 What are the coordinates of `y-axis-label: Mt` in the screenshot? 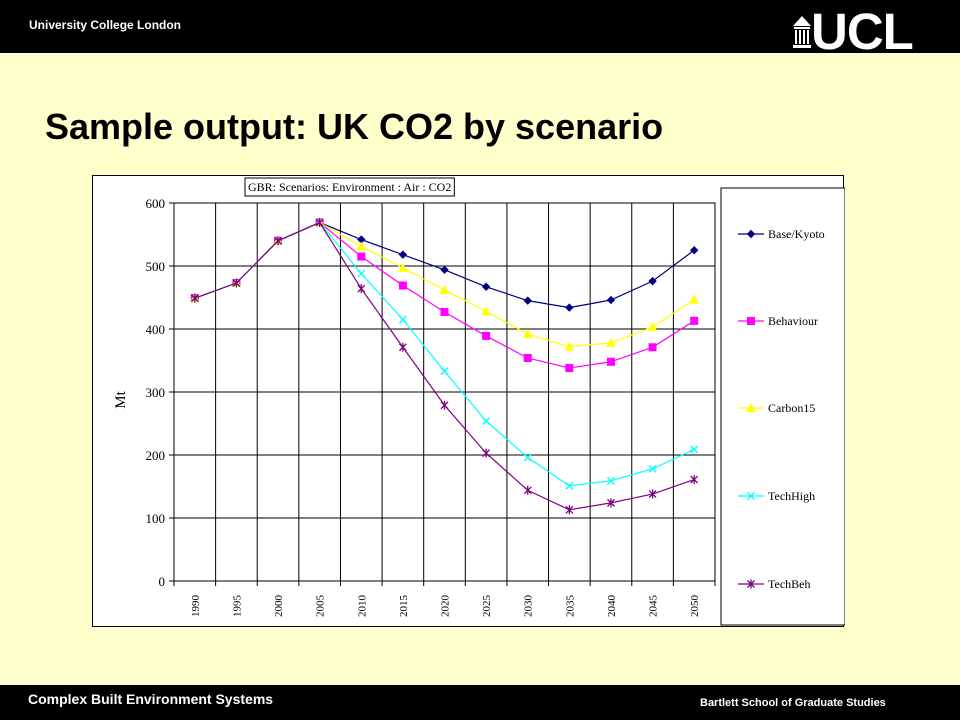 It's located at (121, 399).